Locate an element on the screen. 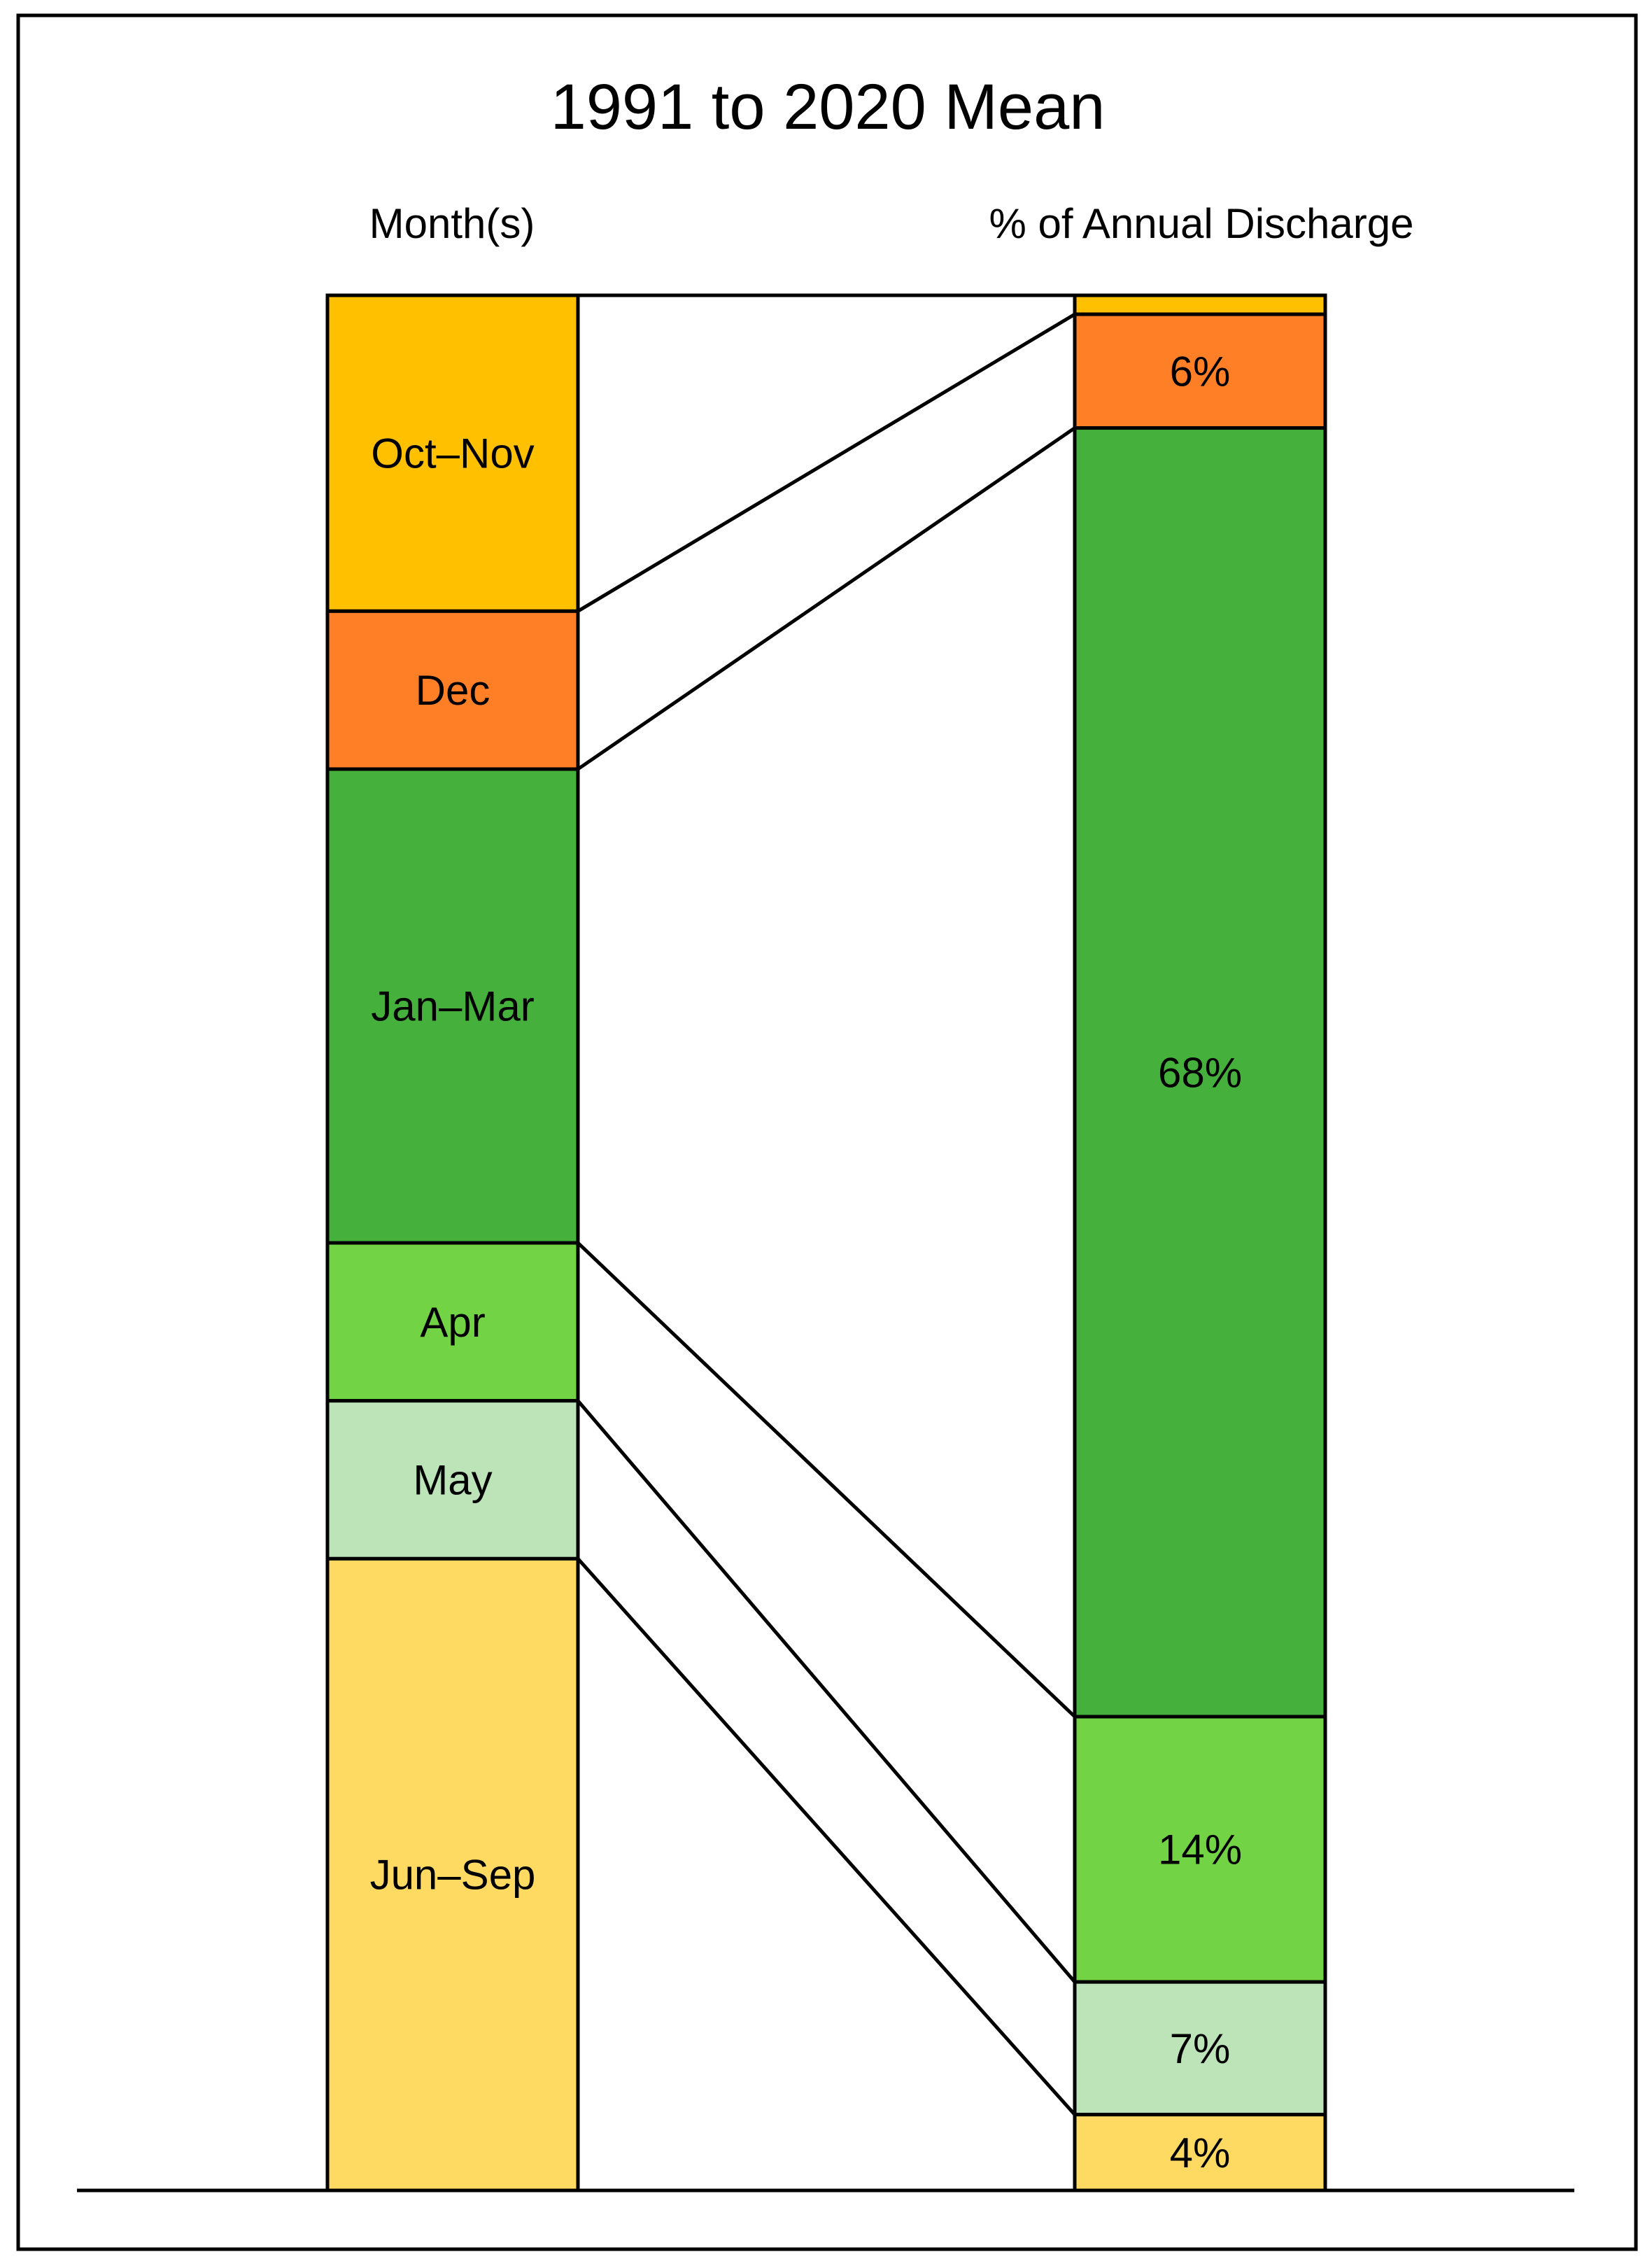 Image resolution: width=1652 pixels, height=2266 pixels. discharge-segment-dec is located at coordinates (1200, 371).